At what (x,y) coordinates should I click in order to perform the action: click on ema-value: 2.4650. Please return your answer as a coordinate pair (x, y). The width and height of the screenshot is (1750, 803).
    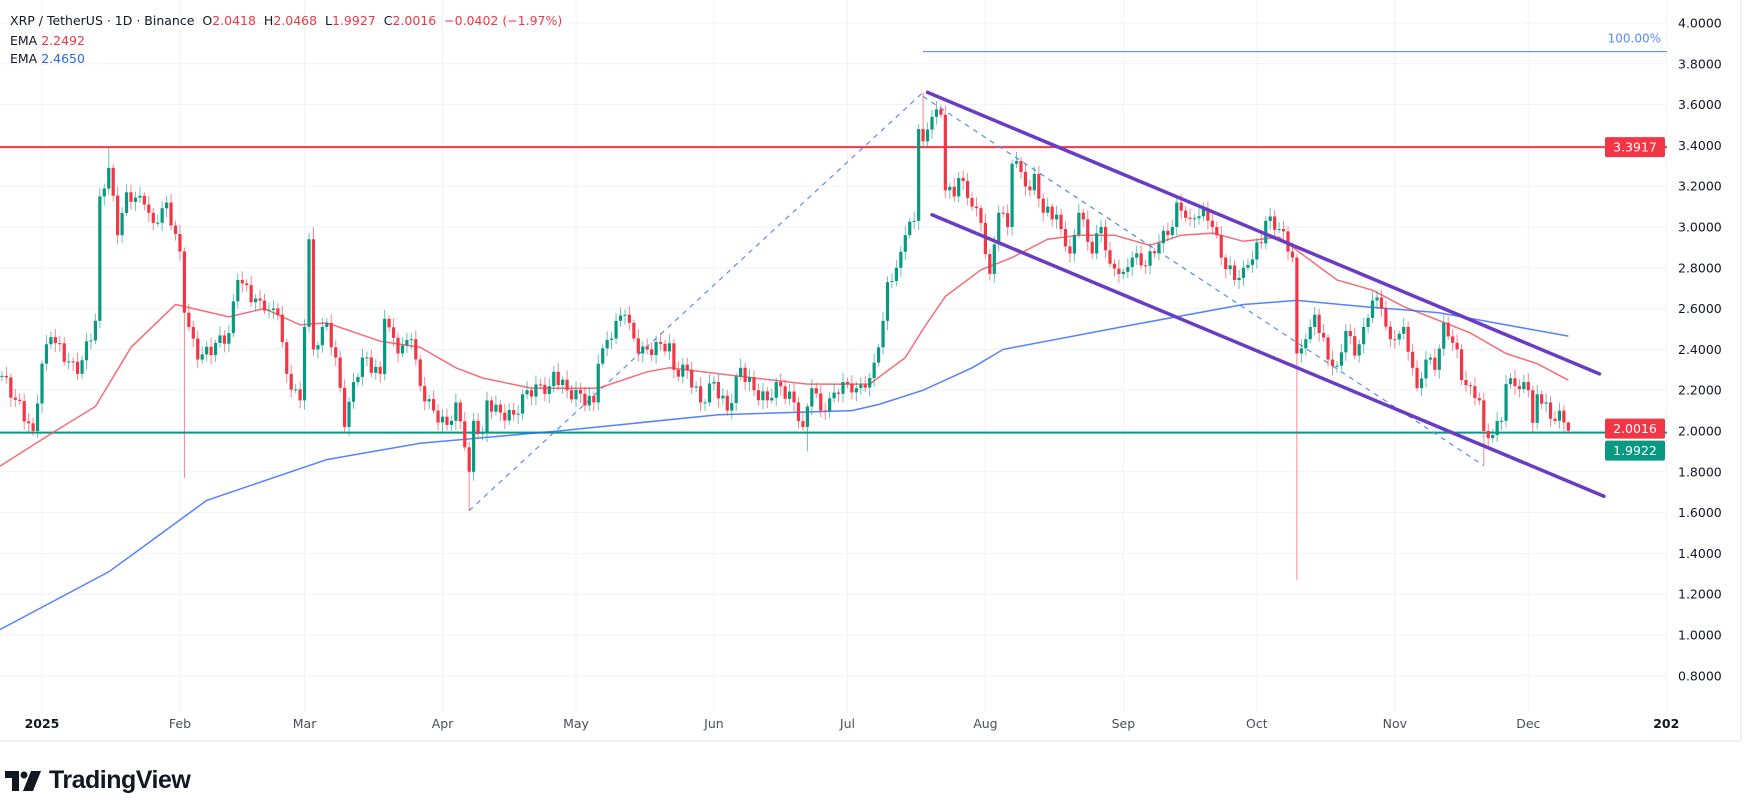
    Looking at the image, I should click on (63, 58).